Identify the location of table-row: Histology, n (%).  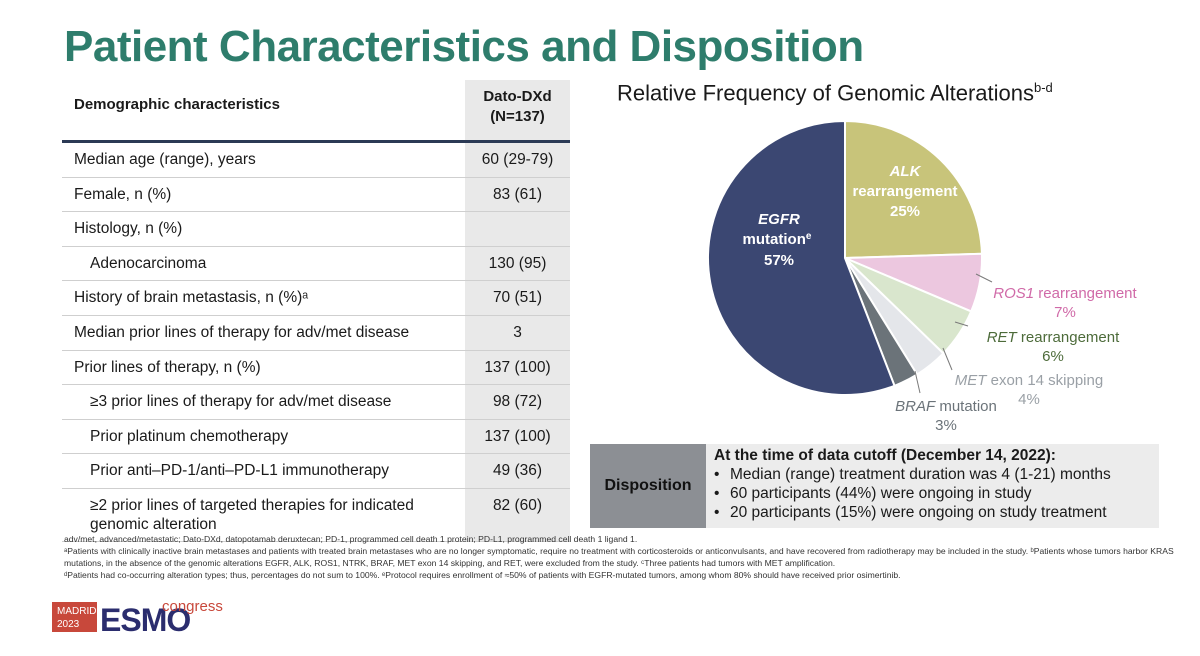
(316, 229).